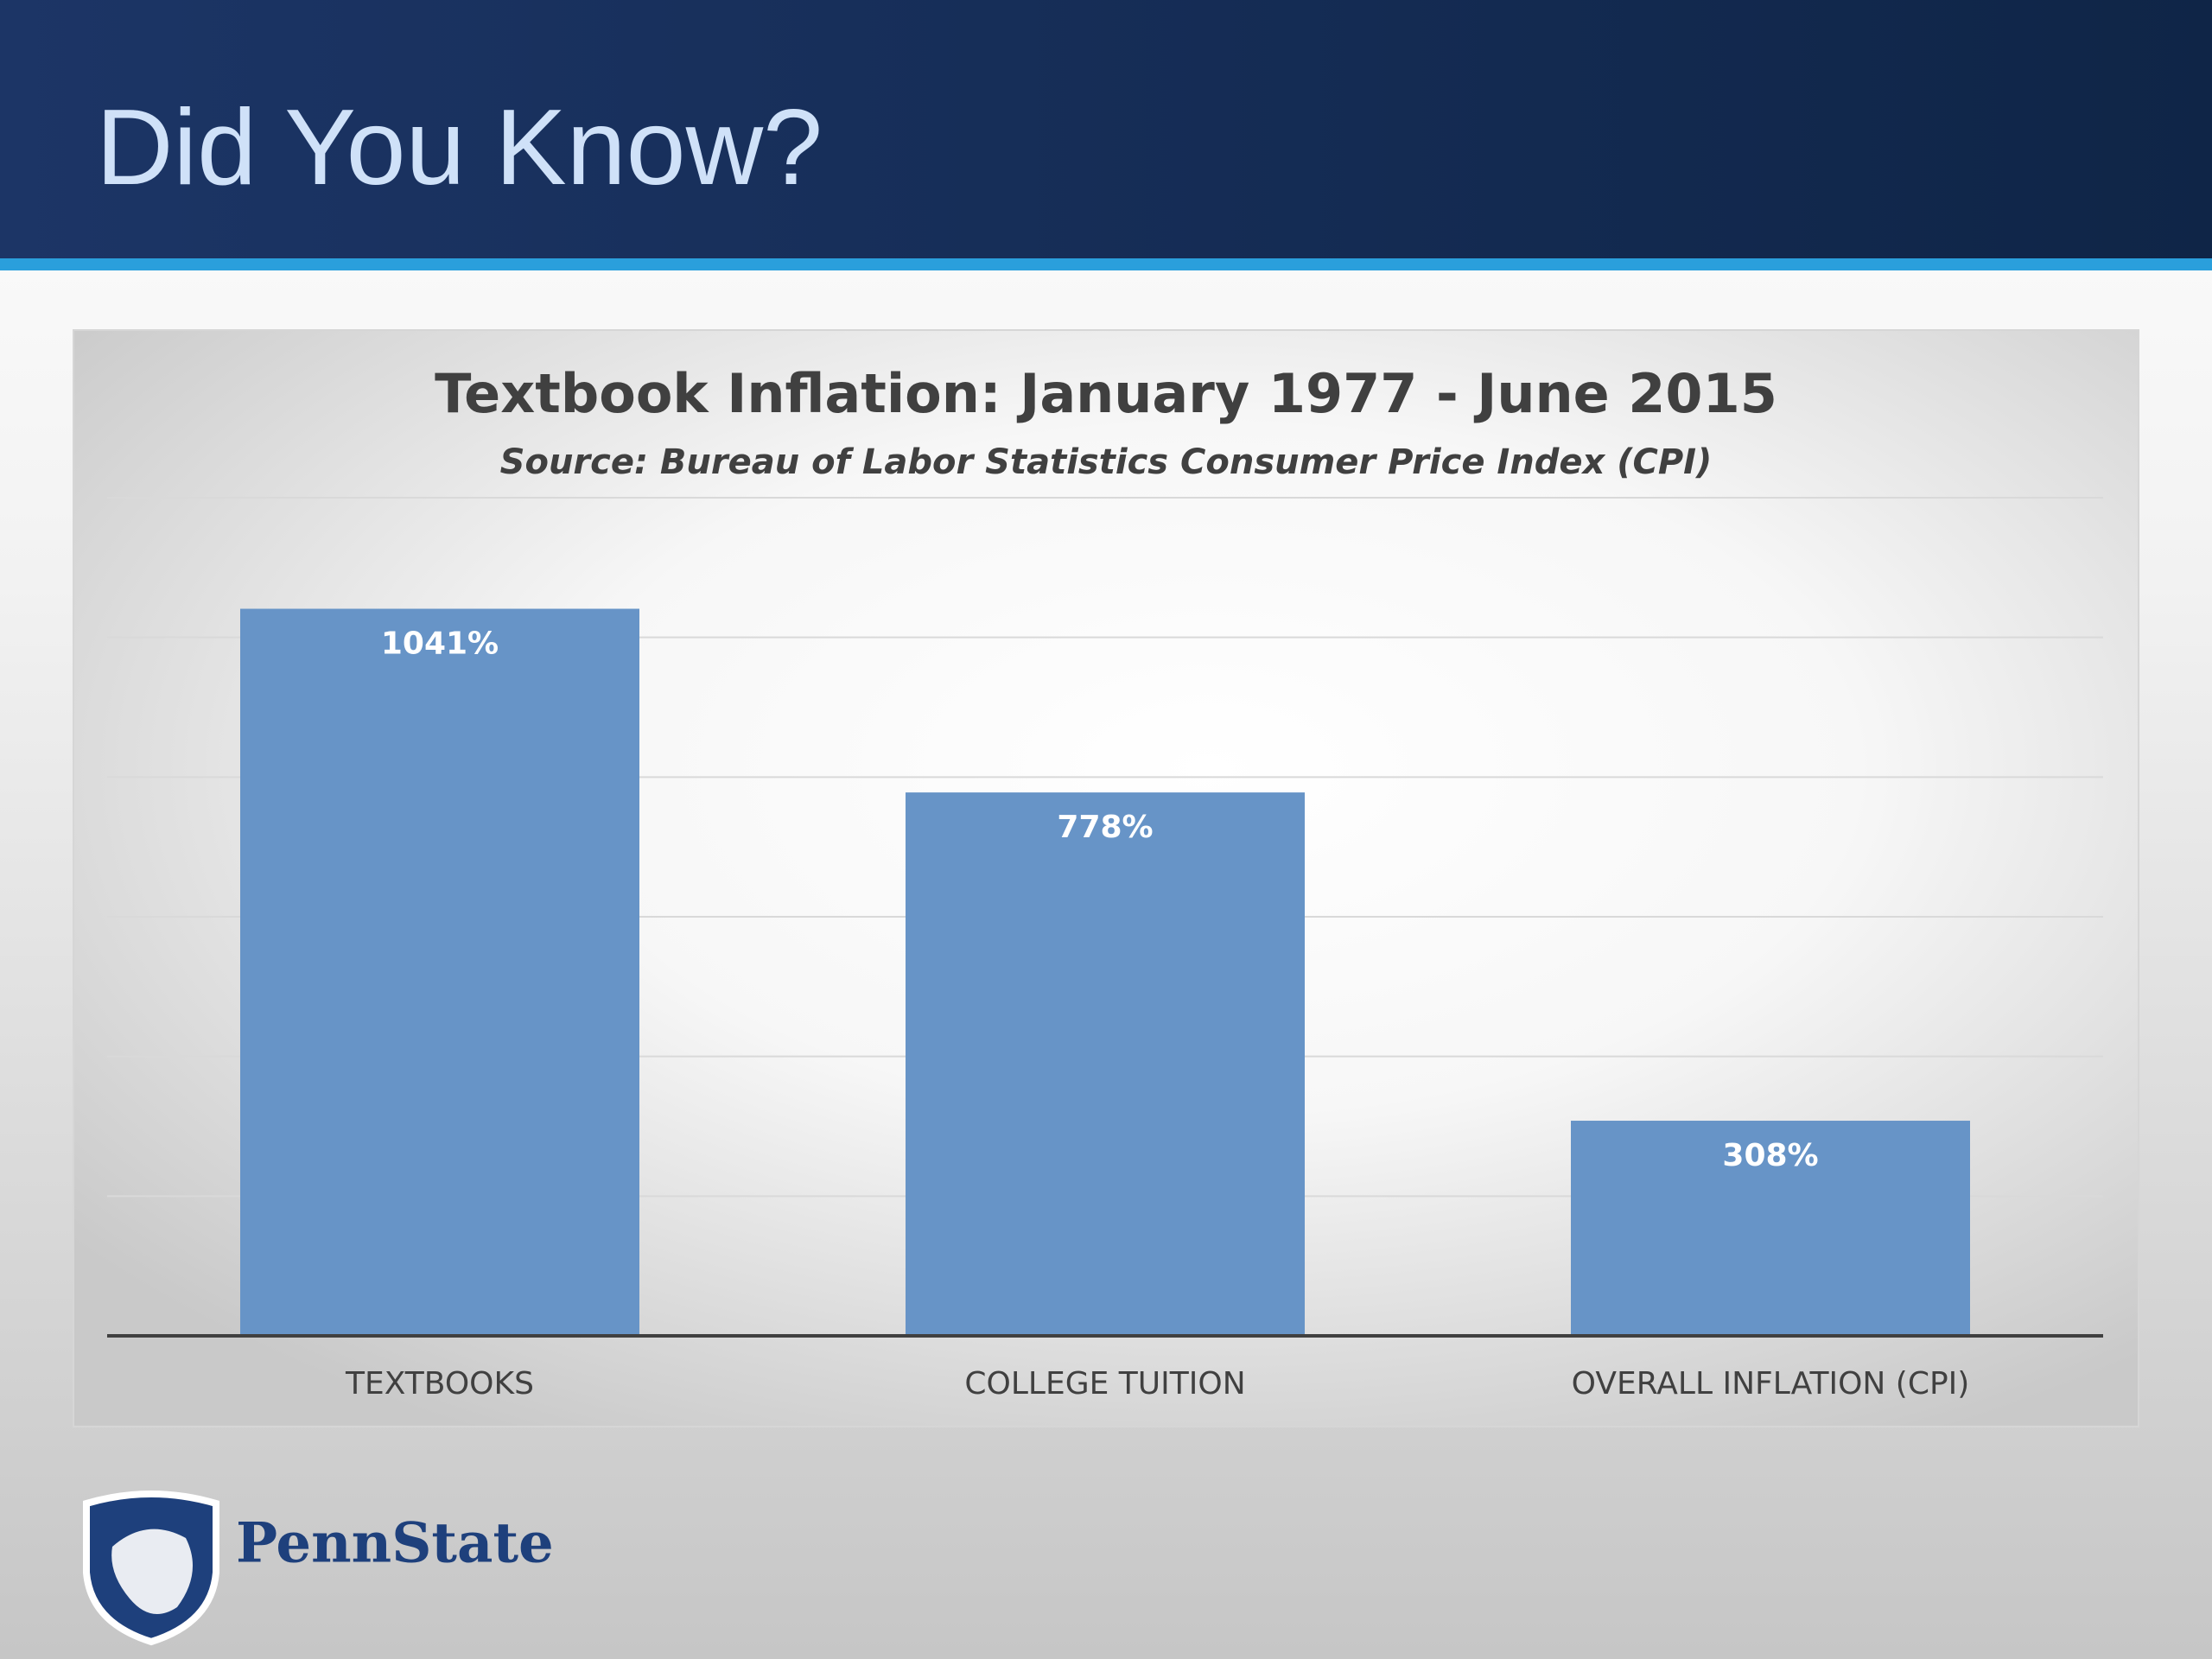 This screenshot has width=2212, height=1659. Describe the element at coordinates (1104, 1384) in the screenshot. I see `x-tick-label: COLLEGE TUITION` at that location.